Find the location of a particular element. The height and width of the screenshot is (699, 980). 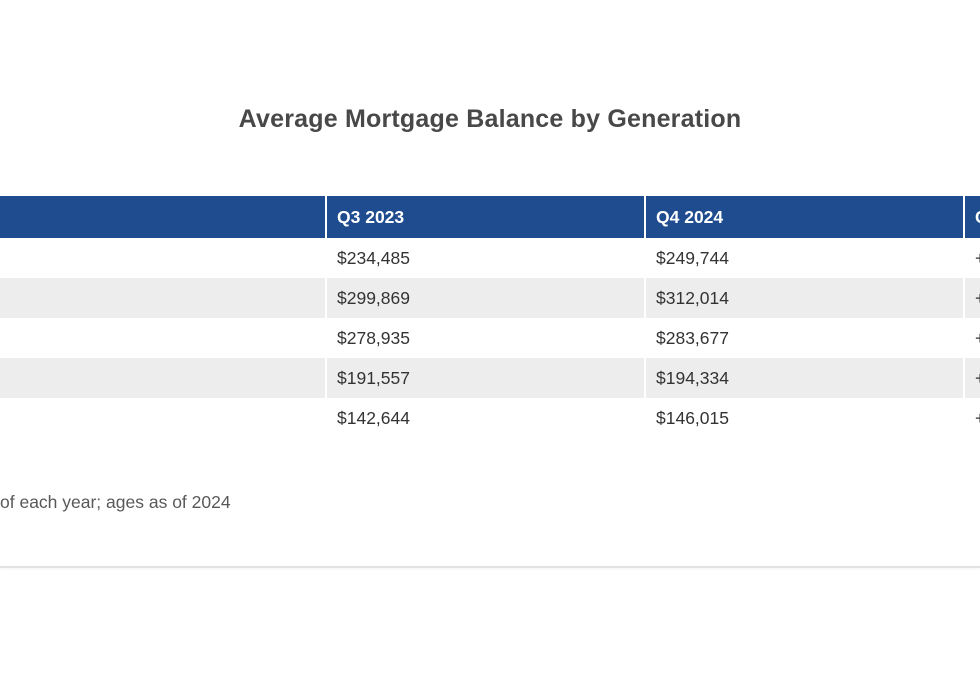

cell-q3-2023: $191,557 is located at coordinates (484, 378).